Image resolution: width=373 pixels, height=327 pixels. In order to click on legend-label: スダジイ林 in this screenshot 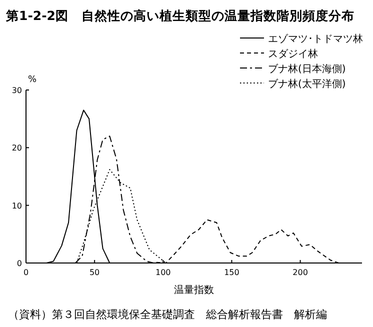, I will do `click(293, 54)`.